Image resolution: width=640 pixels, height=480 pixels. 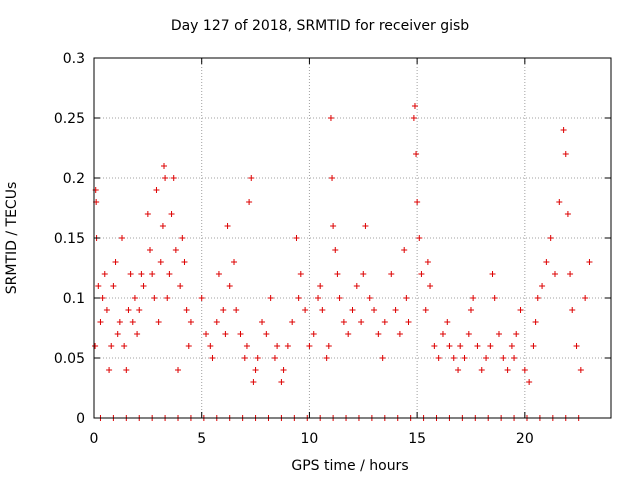 What do you see at coordinates (94, 439) in the screenshot?
I see `x-tick-label: 0` at bounding box center [94, 439].